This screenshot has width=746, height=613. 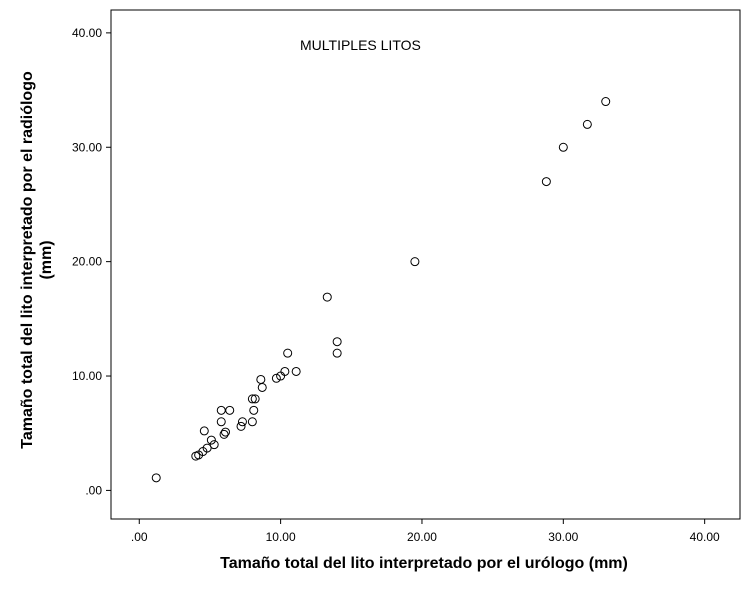 What do you see at coordinates (281, 537) in the screenshot?
I see `x-tick-label: 10.00` at bounding box center [281, 537].